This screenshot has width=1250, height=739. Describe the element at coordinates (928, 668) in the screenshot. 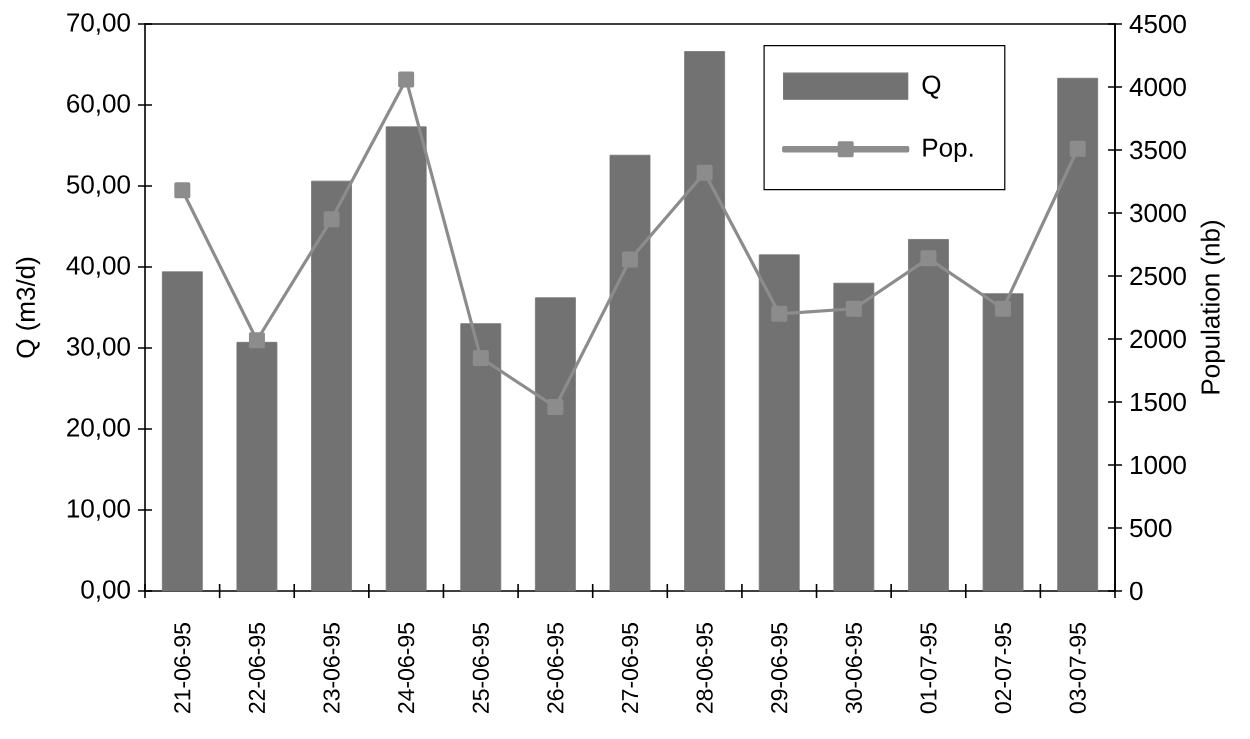

I see `x-tick-label: 01-07-95` at that location.